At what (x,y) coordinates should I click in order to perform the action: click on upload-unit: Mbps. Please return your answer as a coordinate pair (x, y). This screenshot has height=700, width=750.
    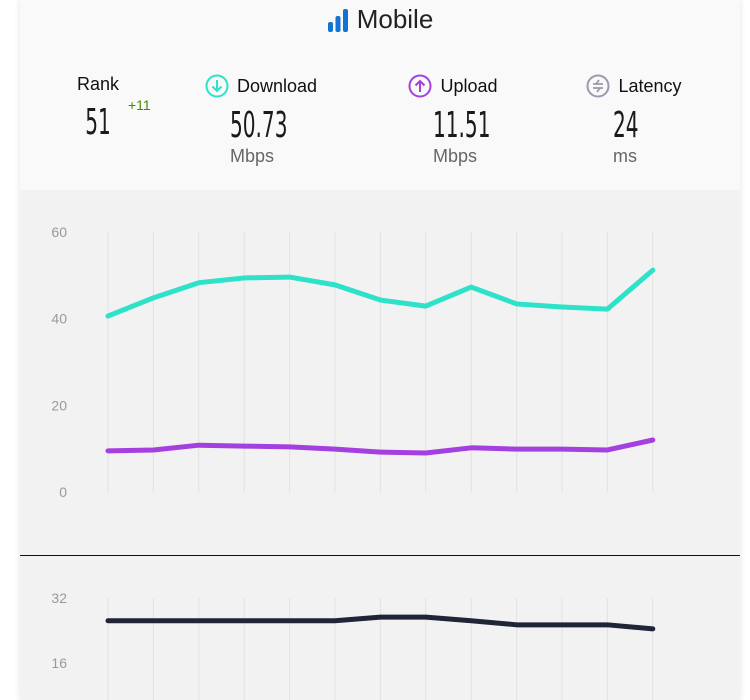
    Looking at the image, I should click on (455, 156).